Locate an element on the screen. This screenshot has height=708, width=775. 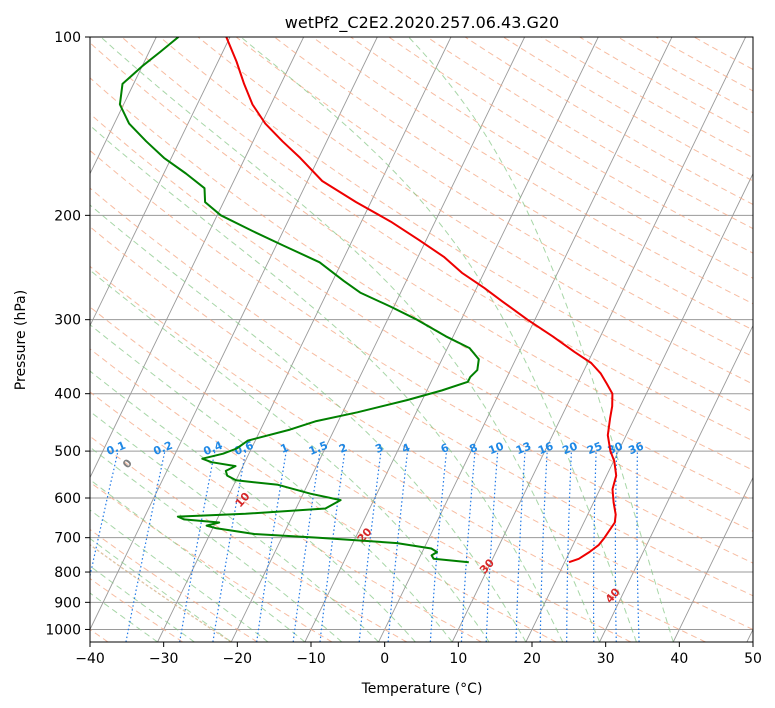
mixing-ratio-label: 10 is located at coordinates (496, 448).